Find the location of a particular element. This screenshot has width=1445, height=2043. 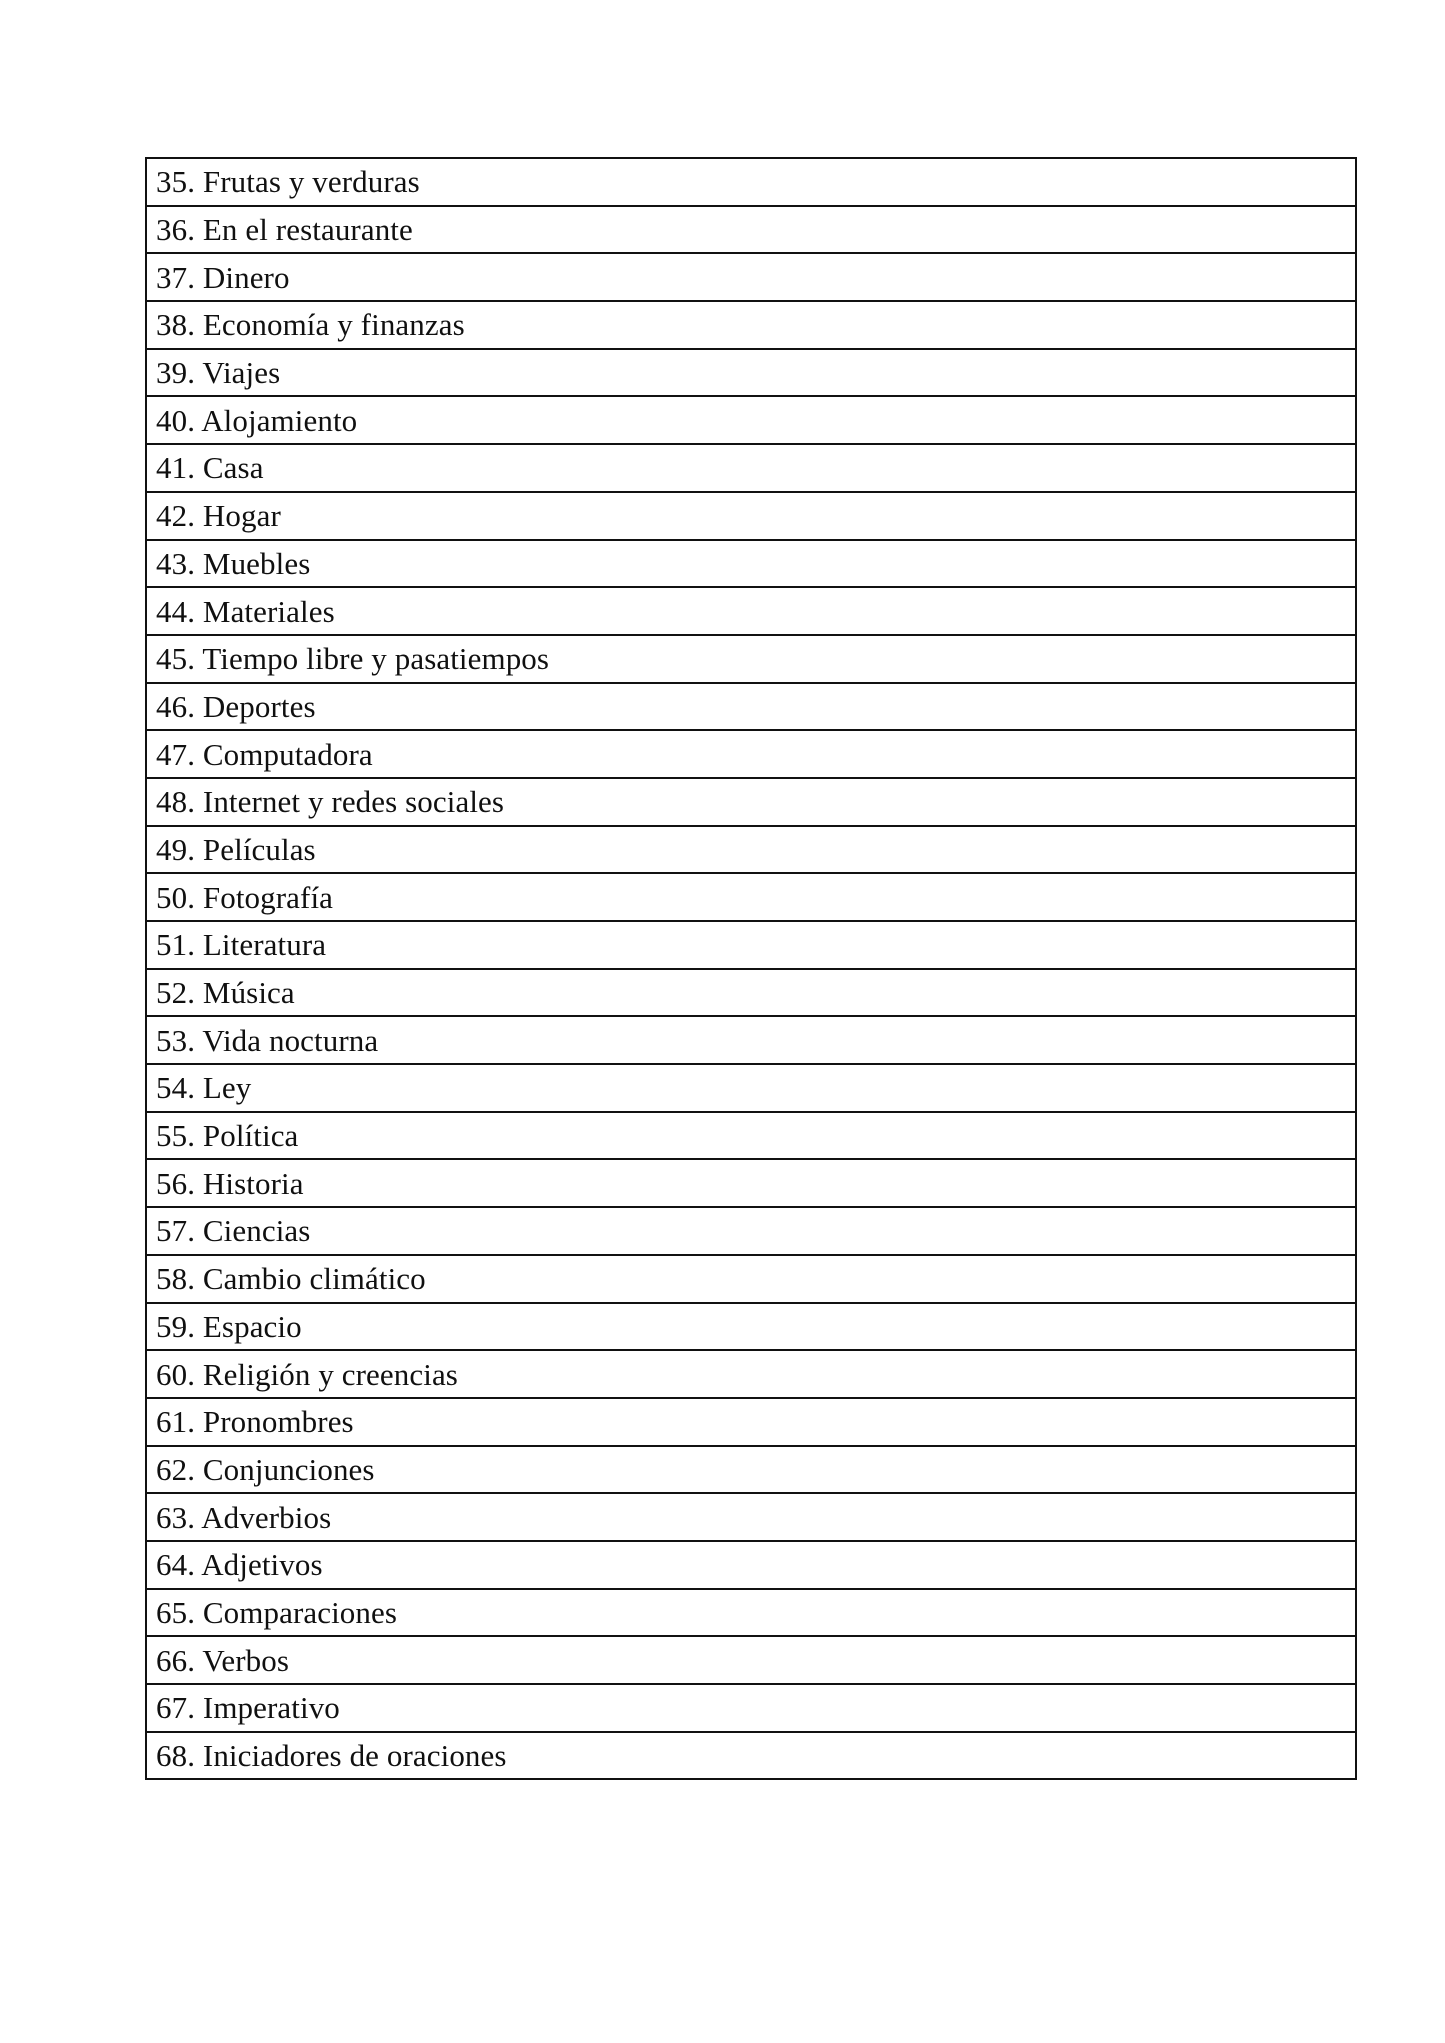

topic-label: 57. Ciencias is located at coordinates (233, 1231).